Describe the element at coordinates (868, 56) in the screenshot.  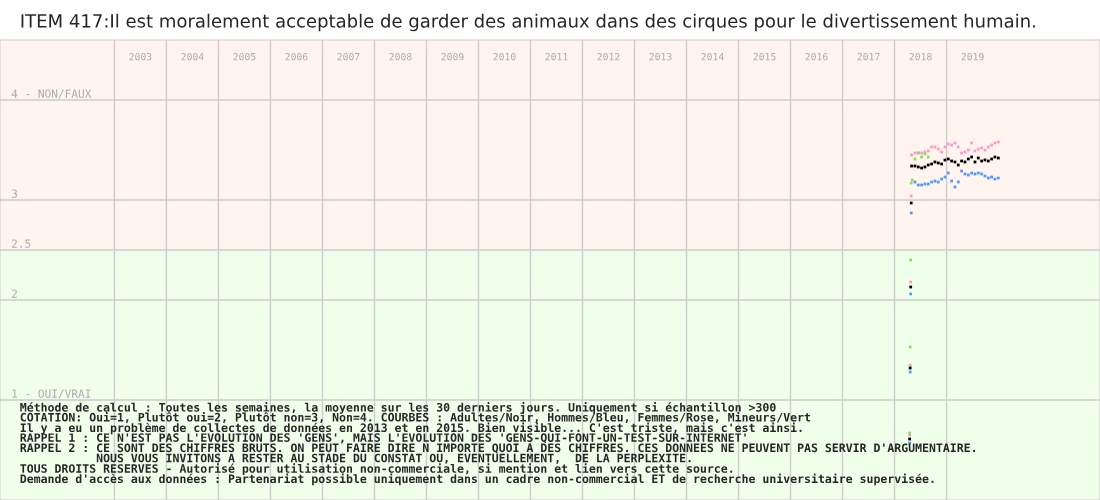
I see `x-tick-label: 2017` at that location.